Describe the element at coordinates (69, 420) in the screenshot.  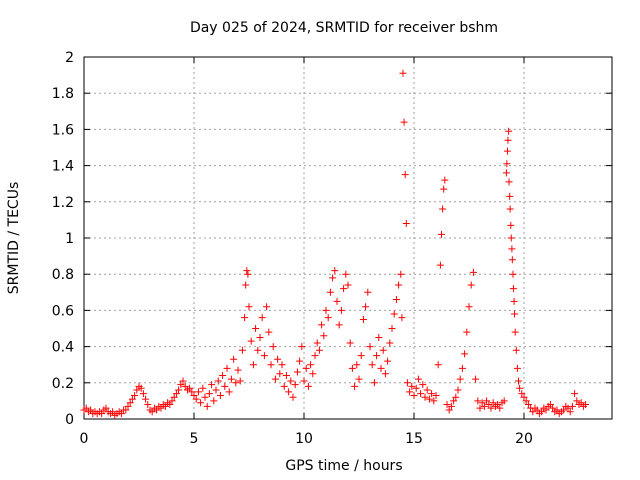
I see `y-tick-label: 0` at that location.